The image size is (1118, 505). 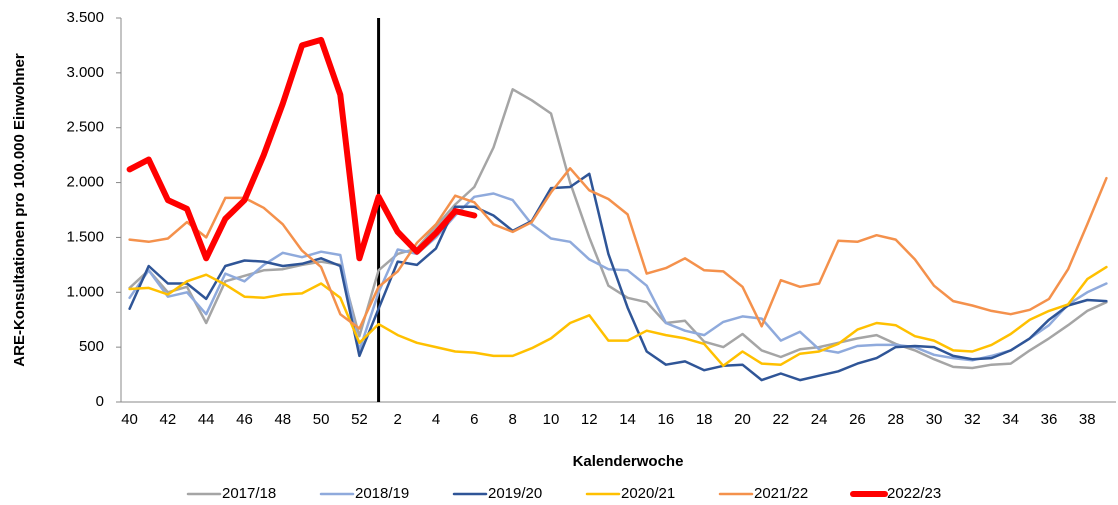 What do you see at coordinates (302, 149) in the screenshot?
I see `series-line` at bounding box center [302, 149].